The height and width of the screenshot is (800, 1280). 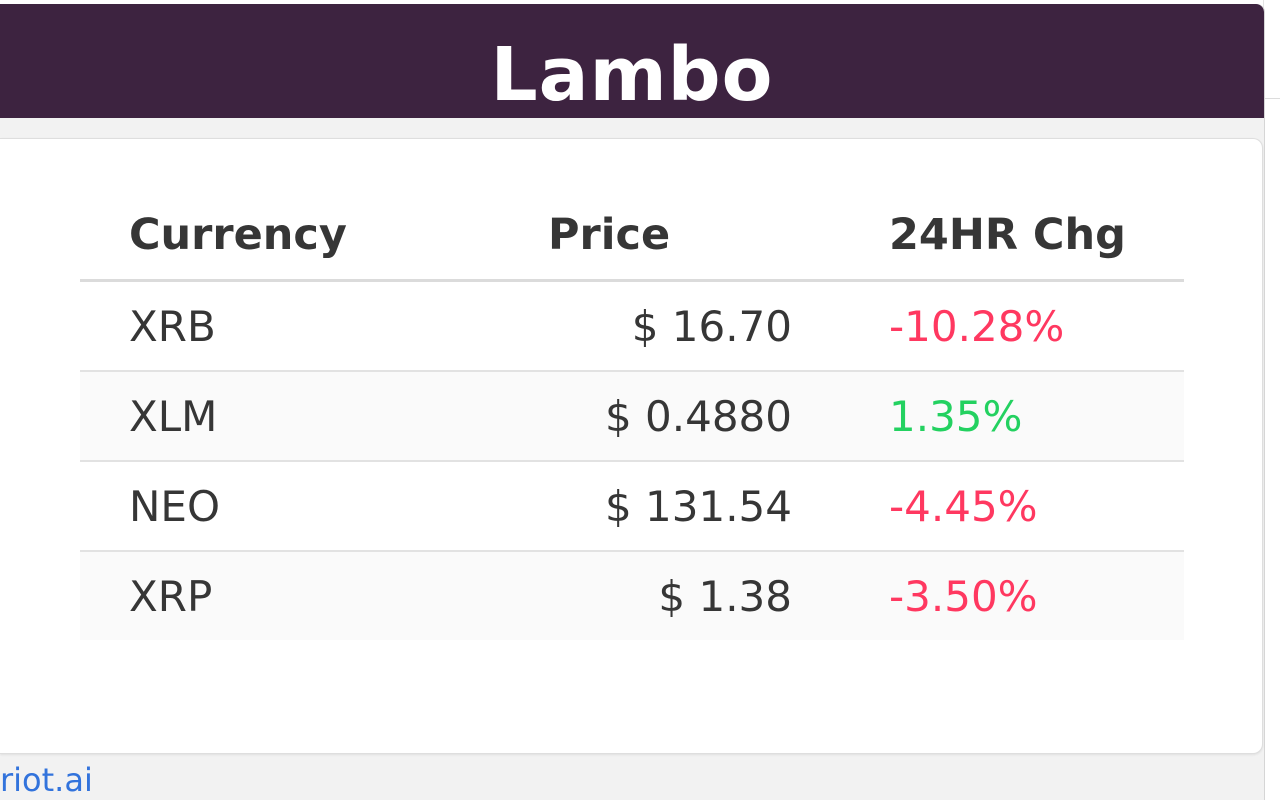 I want to click on currency-cell: XRB, so click(x=294, y=326).